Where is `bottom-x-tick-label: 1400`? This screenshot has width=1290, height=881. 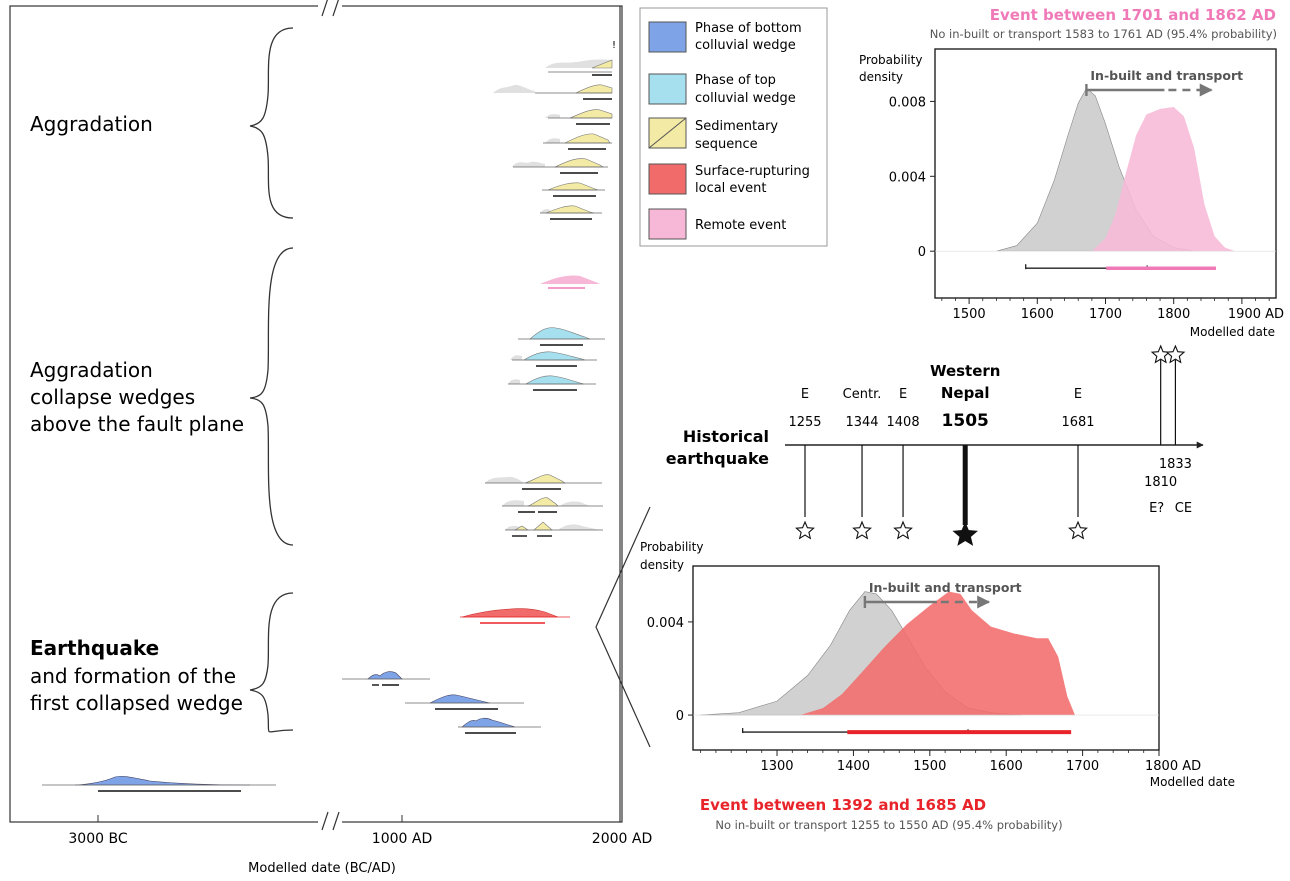
bottom-x-tick-label: 1400 is located at coordinates (853, 766).